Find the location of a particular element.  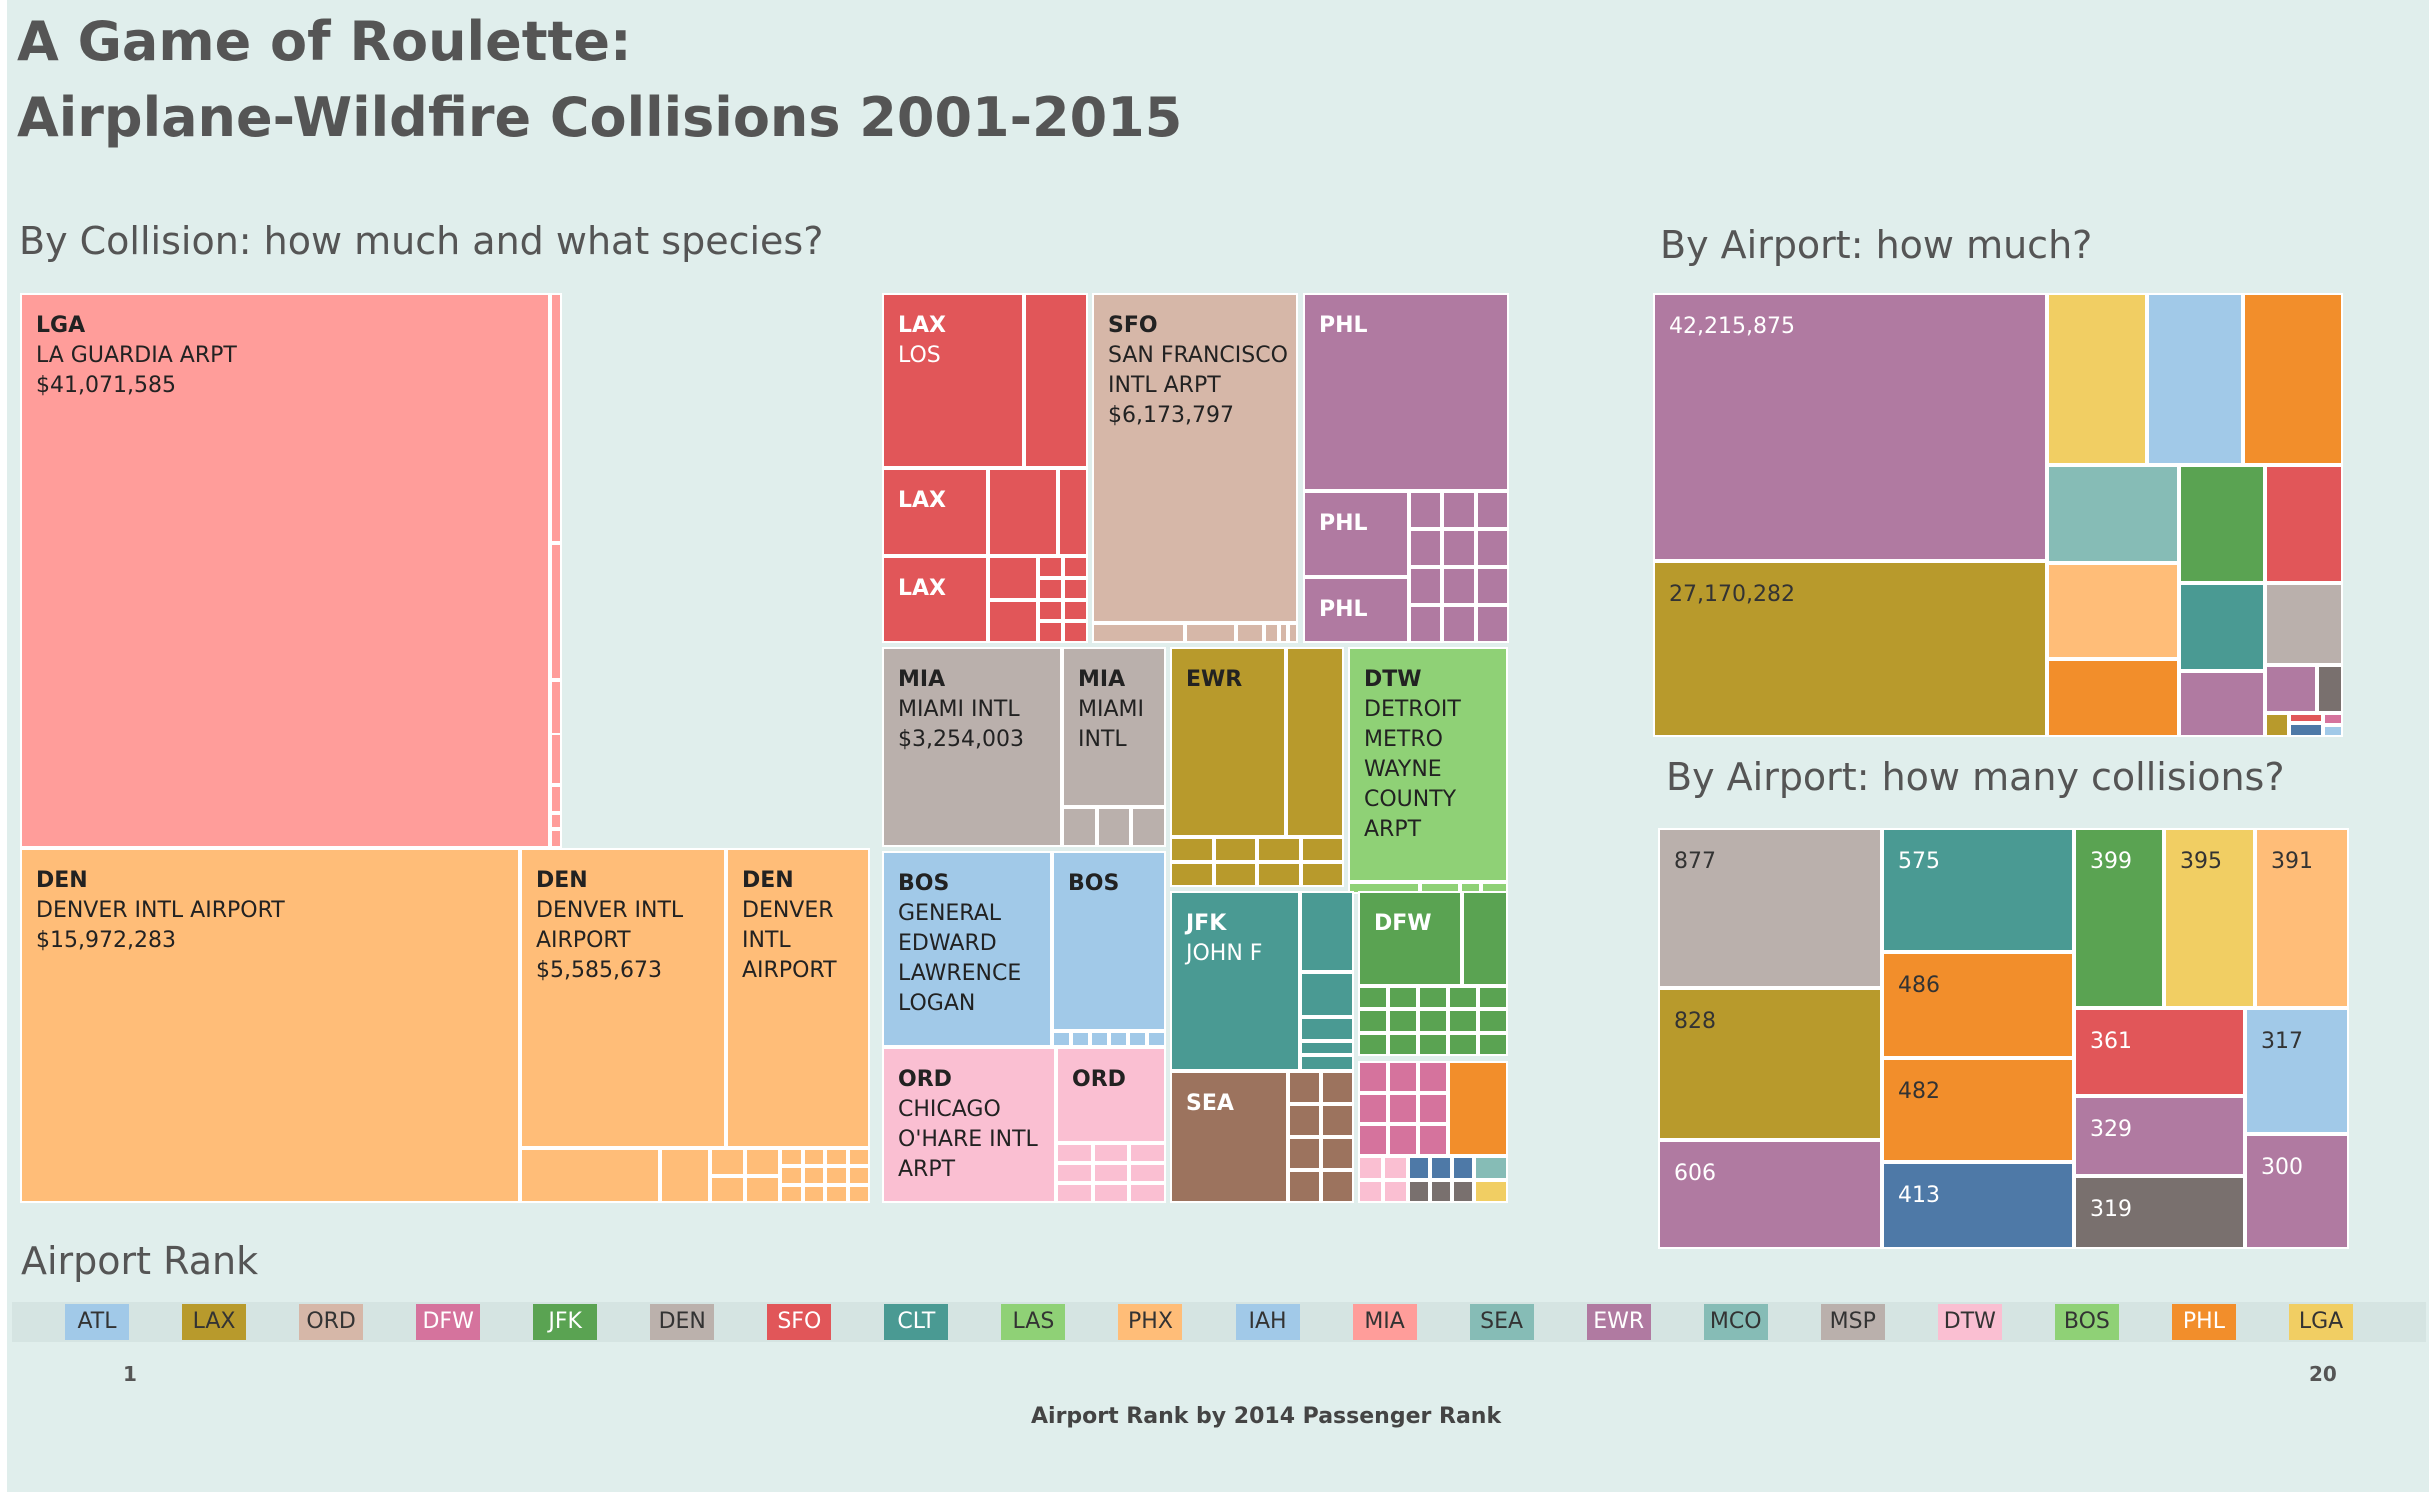

tile-bos-1: BOS GENERAL EDWARD LAWRENCE LOGAN is located at coordinates (967, 949).